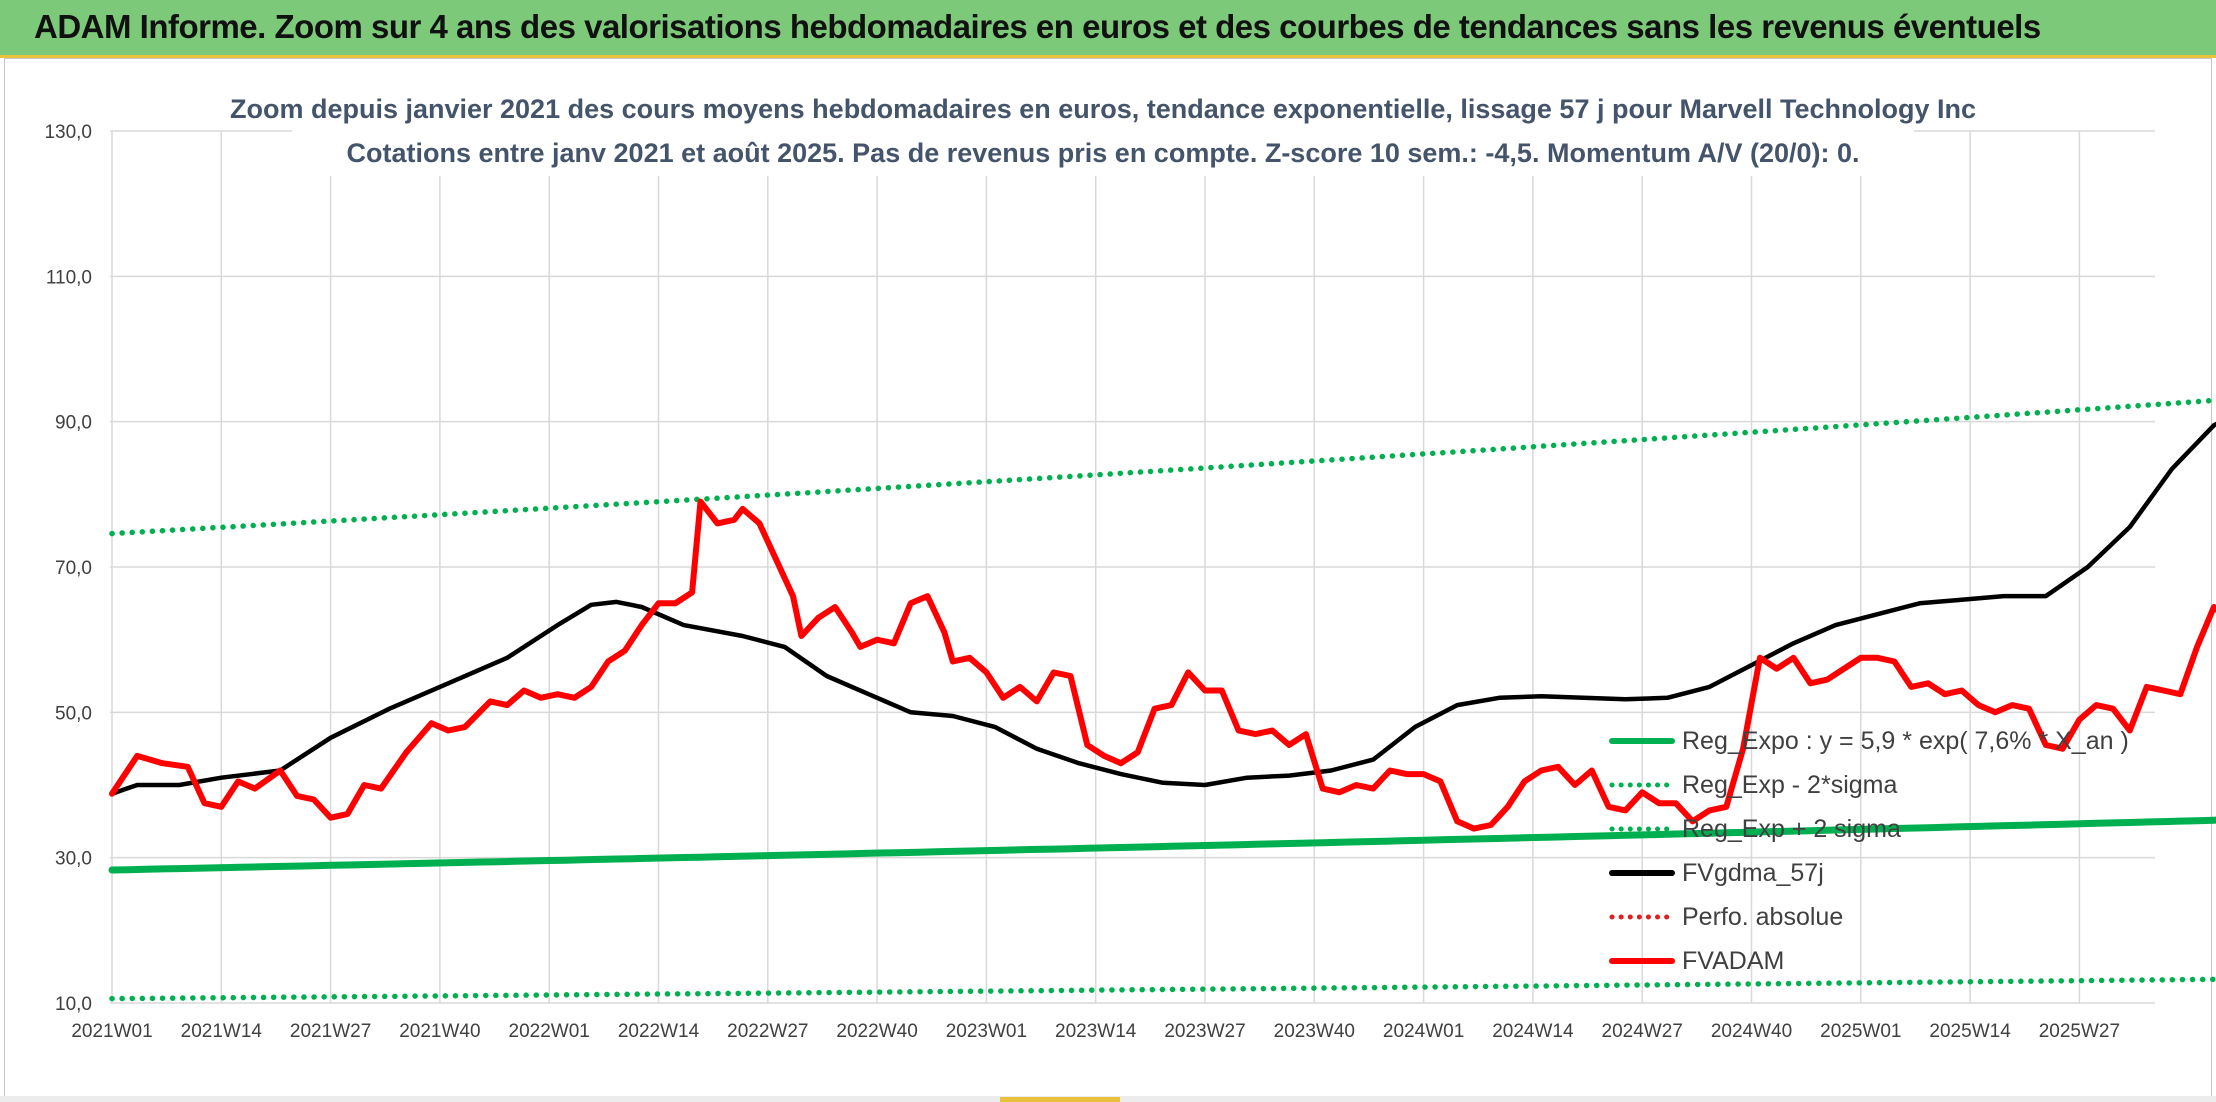 The height and width of the screenshot is (1102, 2216). What do you see at coordinates (1423, 1031) in the screenshot?
I see `x-tick-label: 2024W01` at bounding box center [1423, 1031].